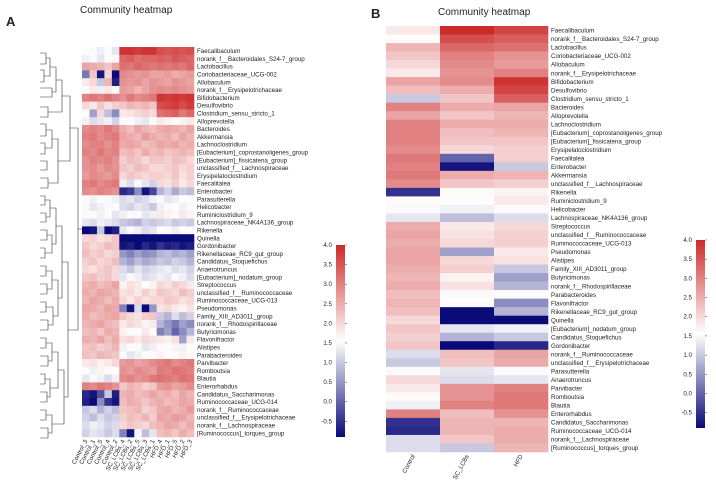 This screenshot has width=716, height=497. What do you see at coordinates (596, 141) in the screenshot?
I see `row-label: [Eubacterium]_fissicatena_group` at bounding box center [596, 141].